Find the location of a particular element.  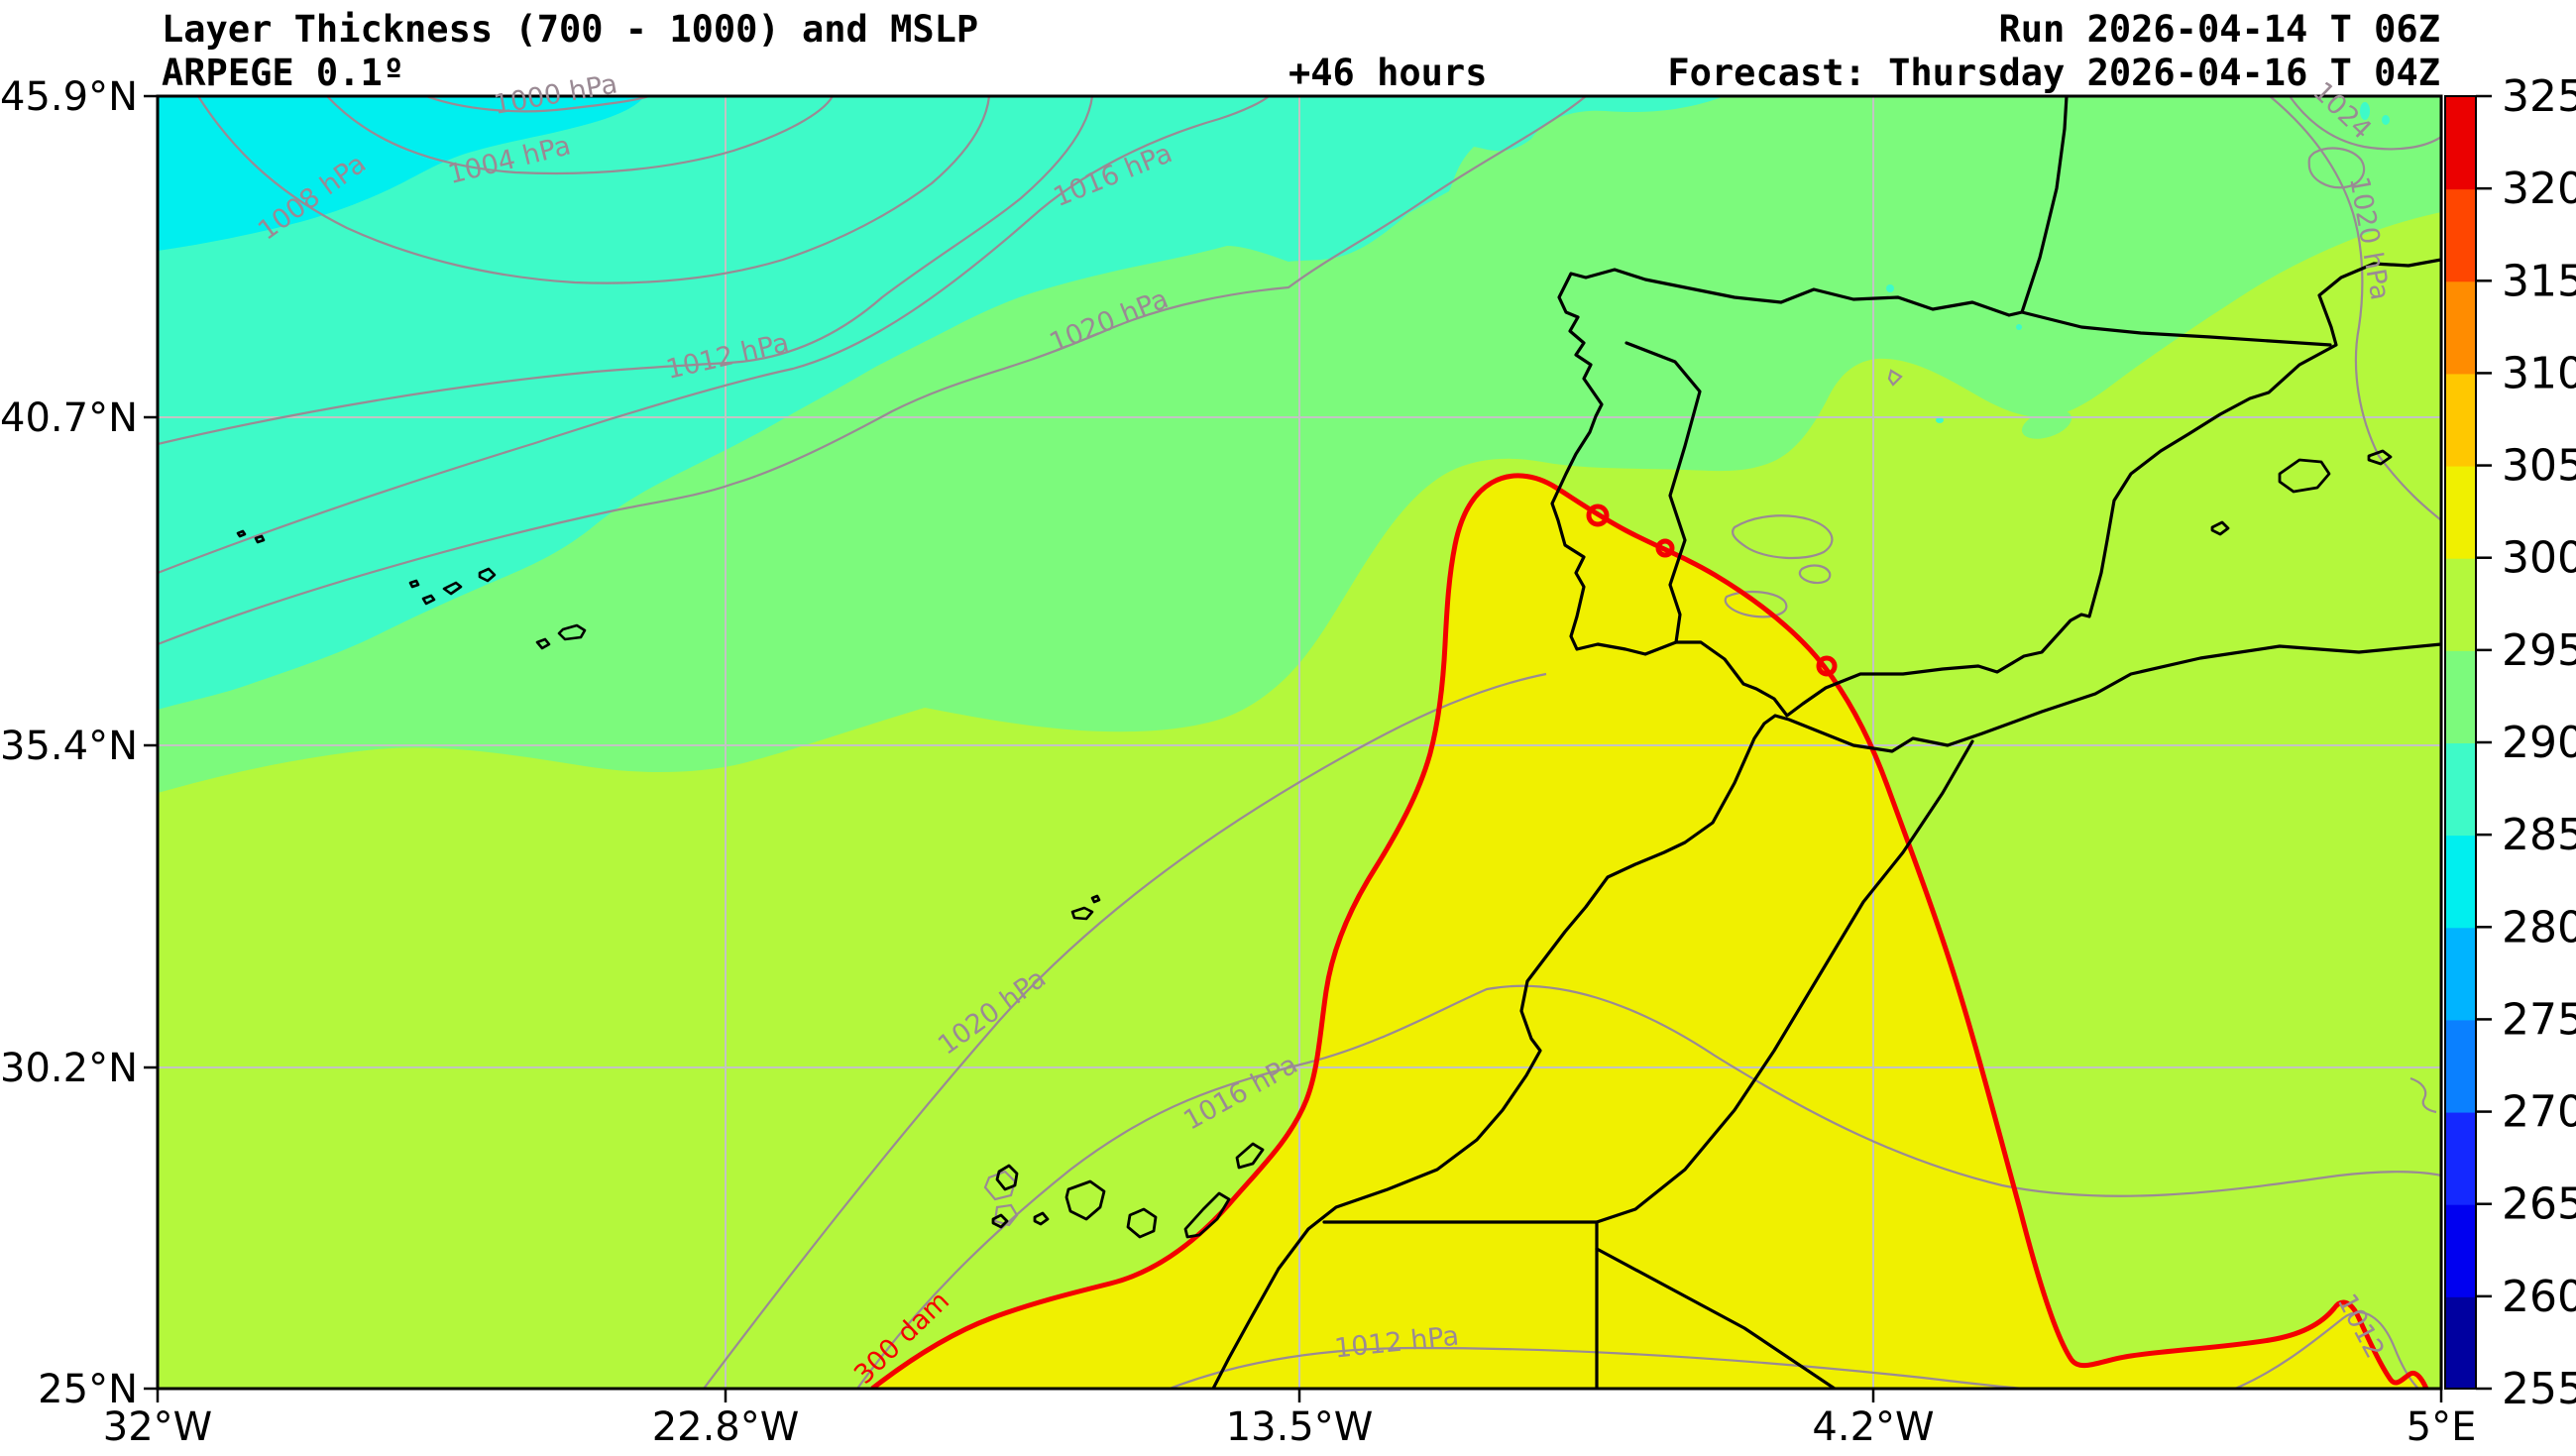

islands-azores is located at coordinates (411, 589).